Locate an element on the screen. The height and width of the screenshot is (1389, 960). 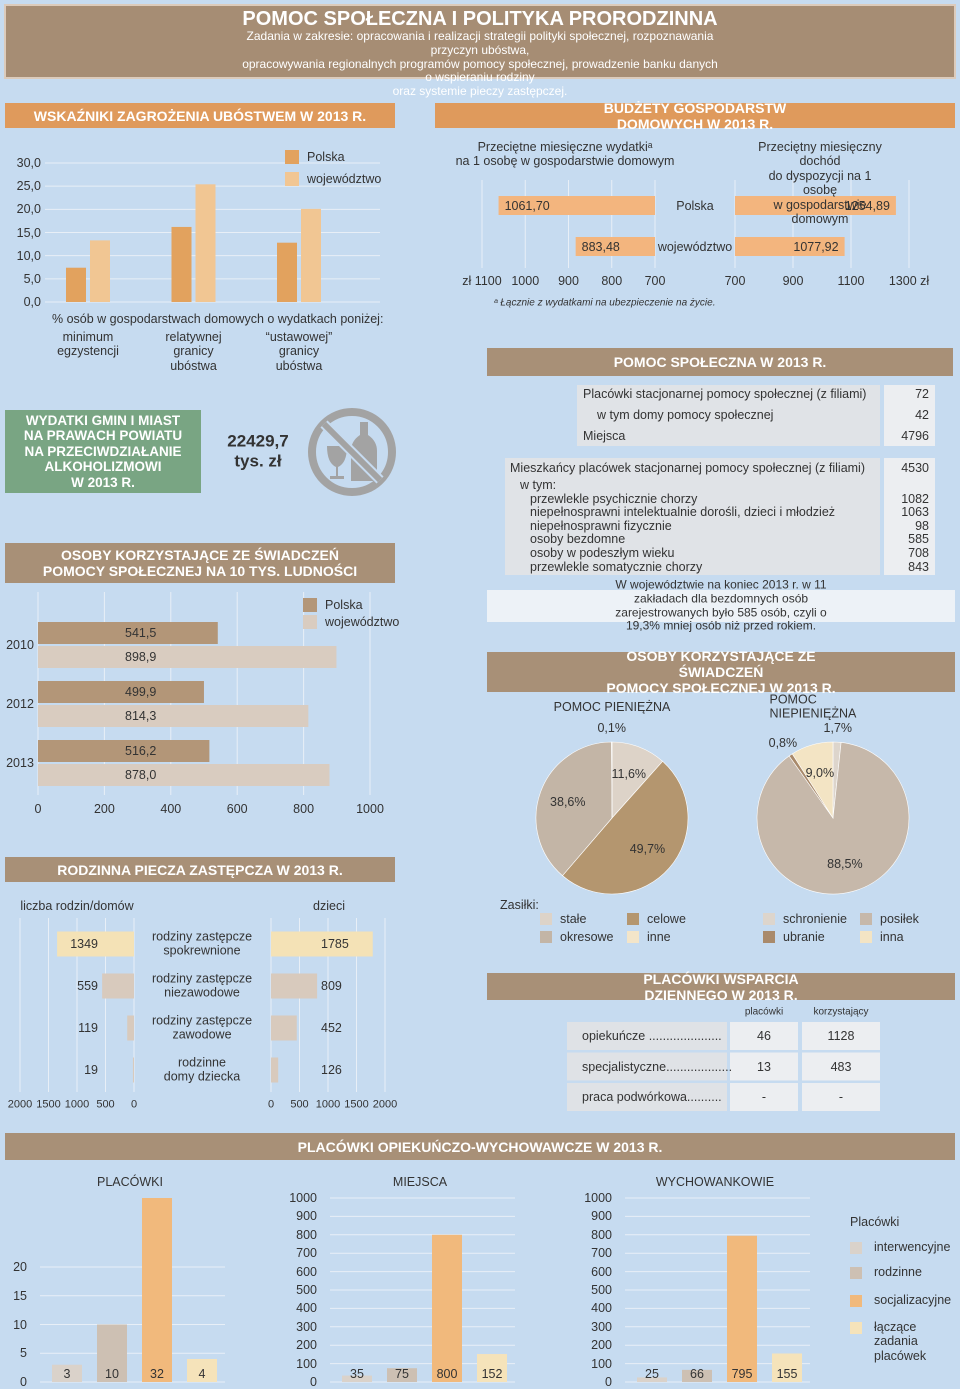
value-label: 49,7% is located at coordinates (647, 848).